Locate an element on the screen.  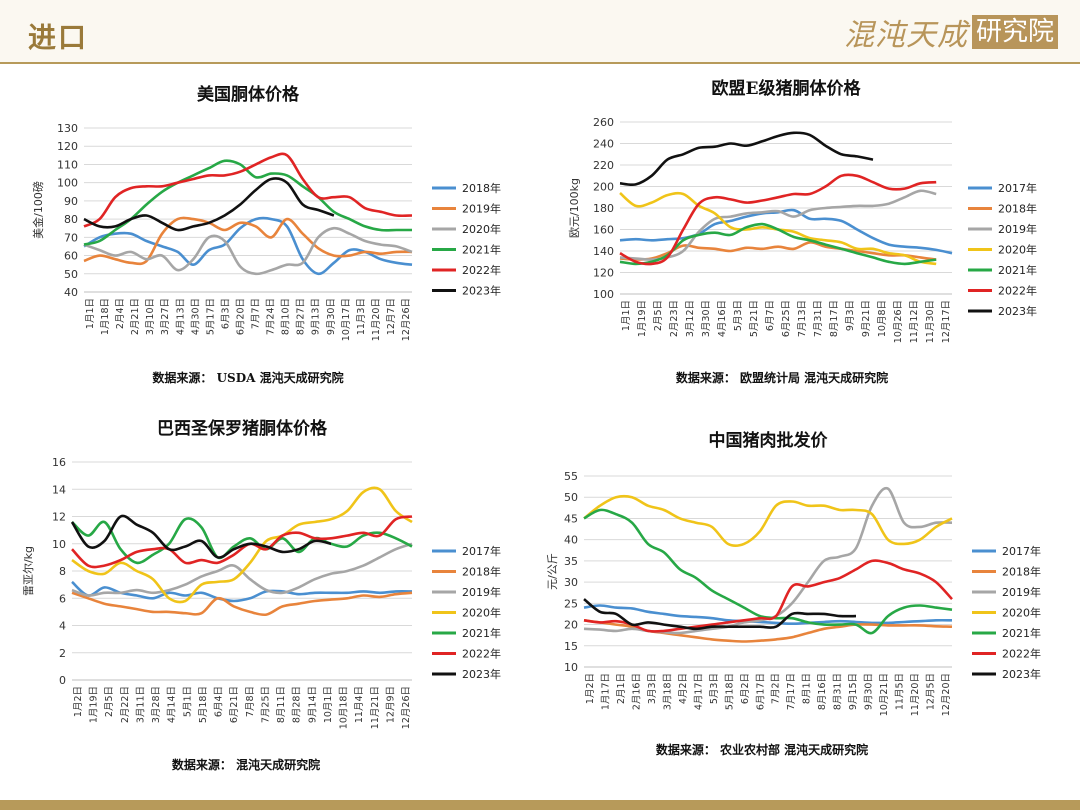
x-tick-label: 10月17日 is located at coordinates (346, 319).